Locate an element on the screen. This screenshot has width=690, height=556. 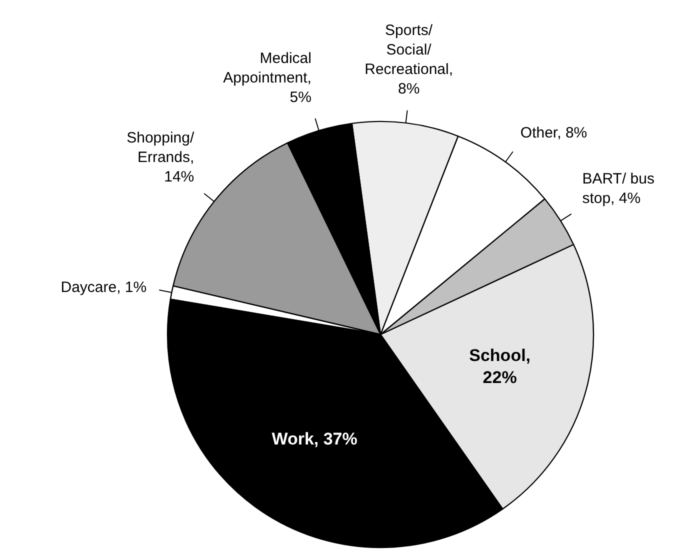
slice-label: Daycare, 1% is located at coordinates (103, 287).